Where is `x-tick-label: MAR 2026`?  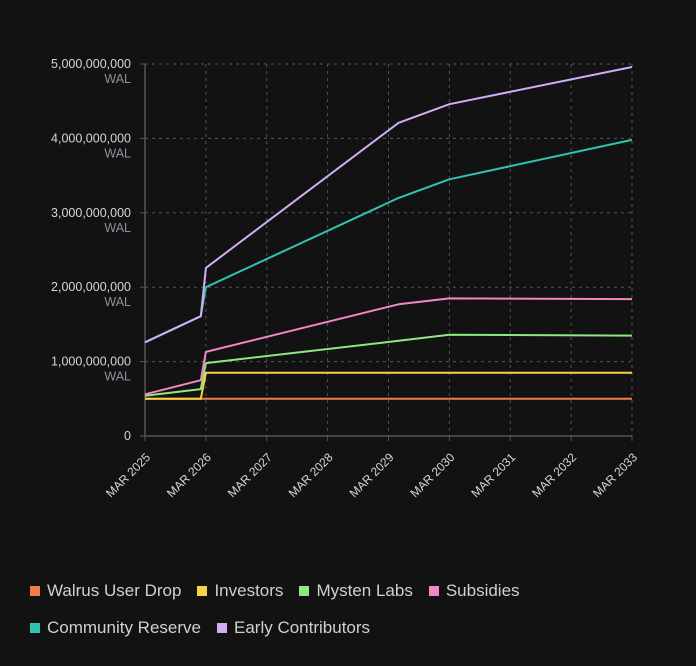 x-tick-label: MAR 2026 is located at coordinates (189, 475).